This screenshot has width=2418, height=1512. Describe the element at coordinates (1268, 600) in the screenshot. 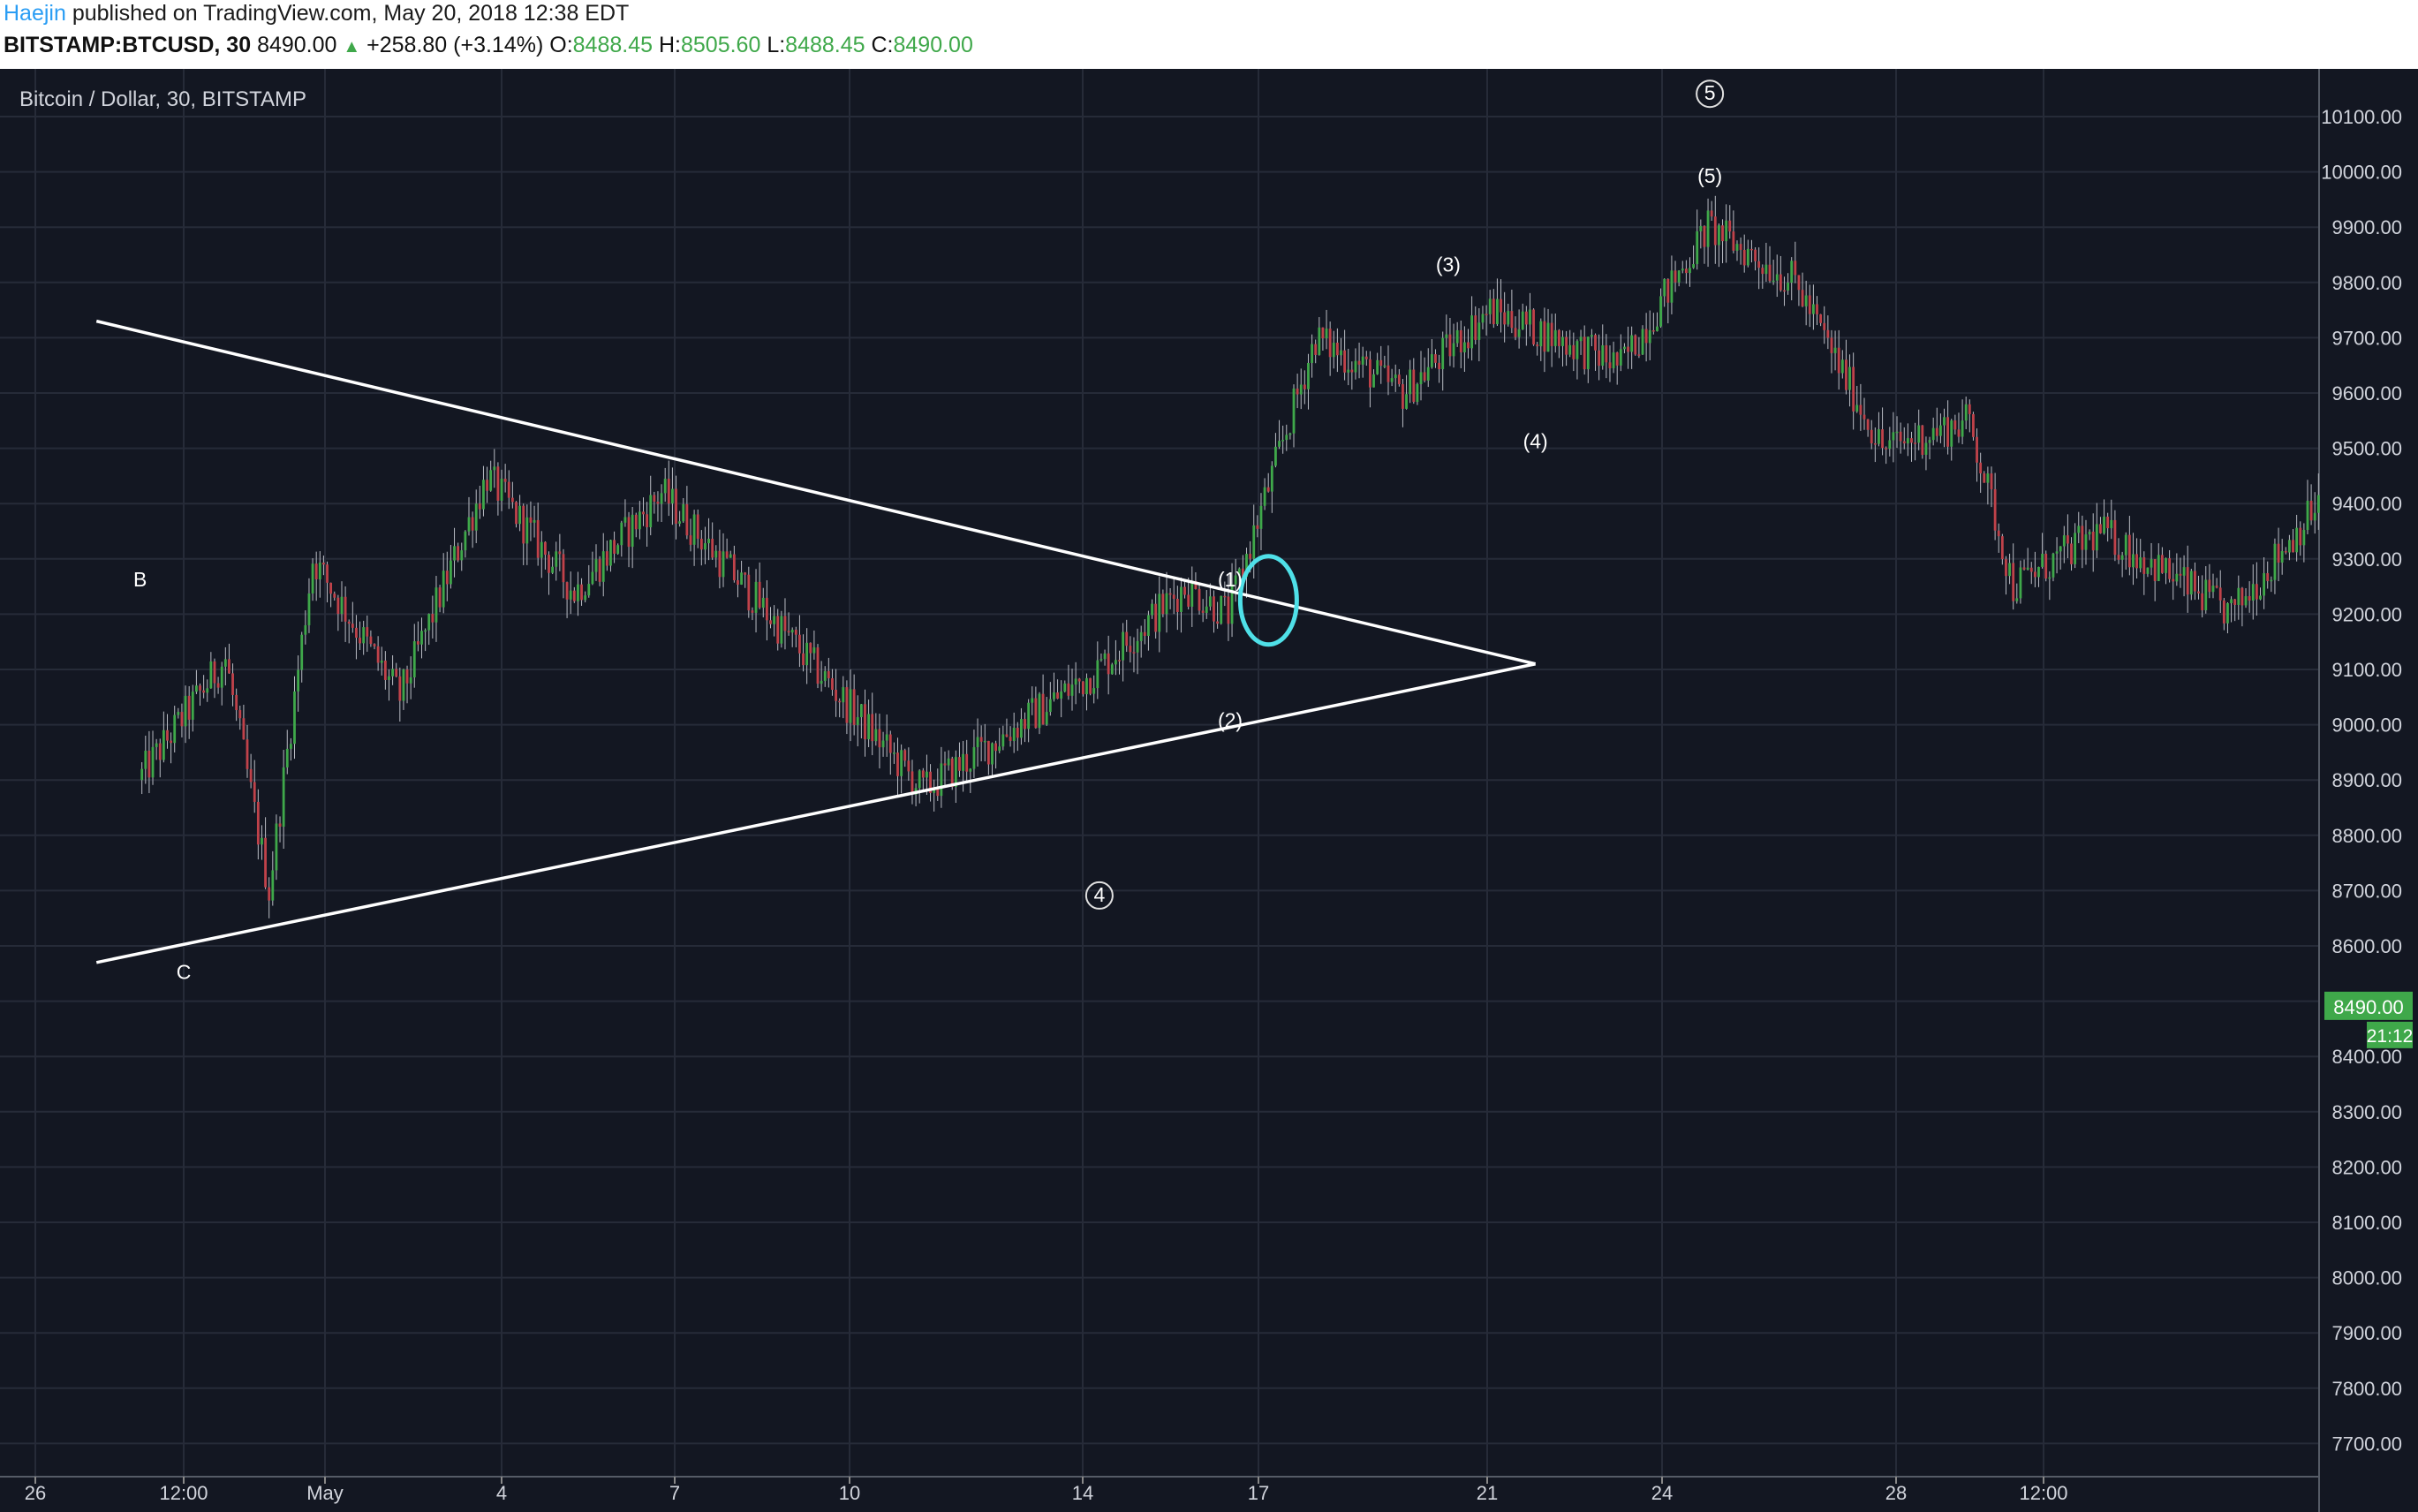

I see `breakout-ellipse` at that location.